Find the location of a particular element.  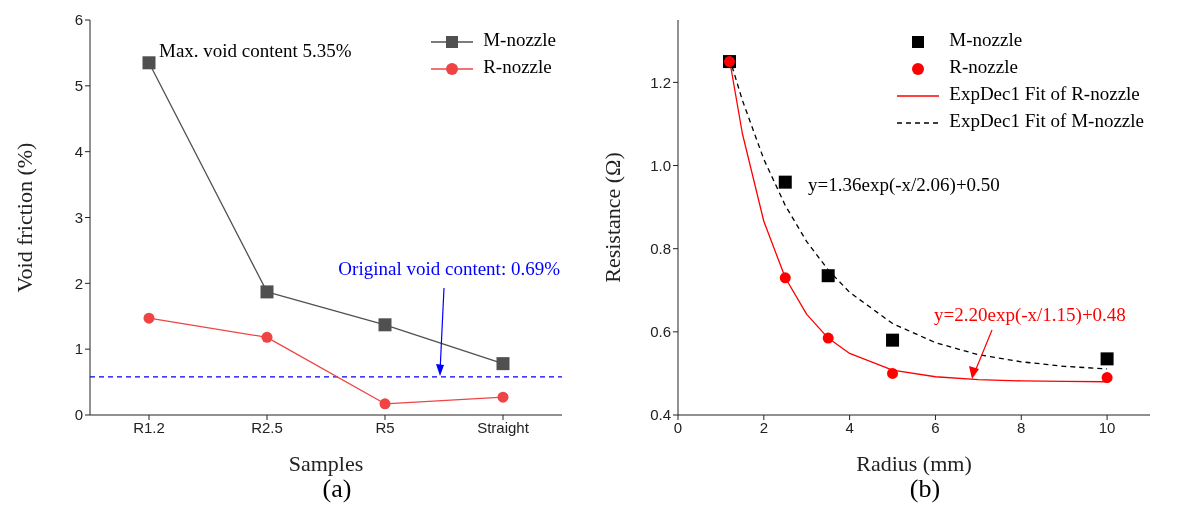

y-tick-label: 0.4 is located at coordinates (660, 415).